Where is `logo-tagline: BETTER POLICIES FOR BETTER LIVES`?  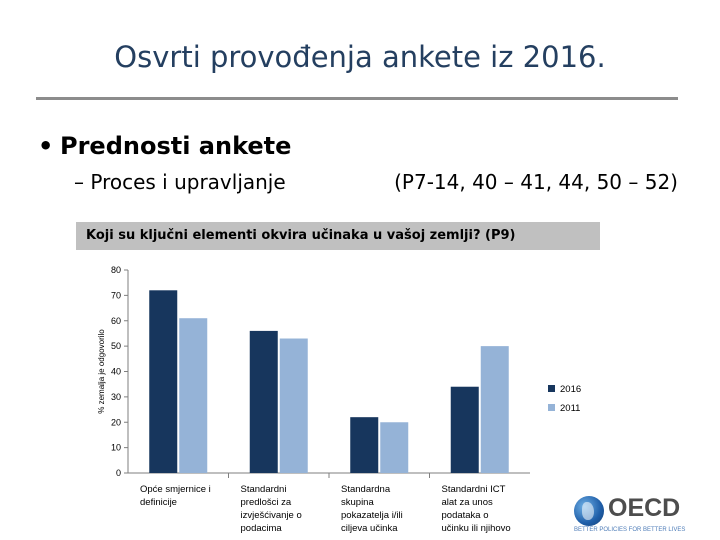
logo-tagline: BETTER POLICIES FOR BETTER LIVES is located at coordinates (630, 530).